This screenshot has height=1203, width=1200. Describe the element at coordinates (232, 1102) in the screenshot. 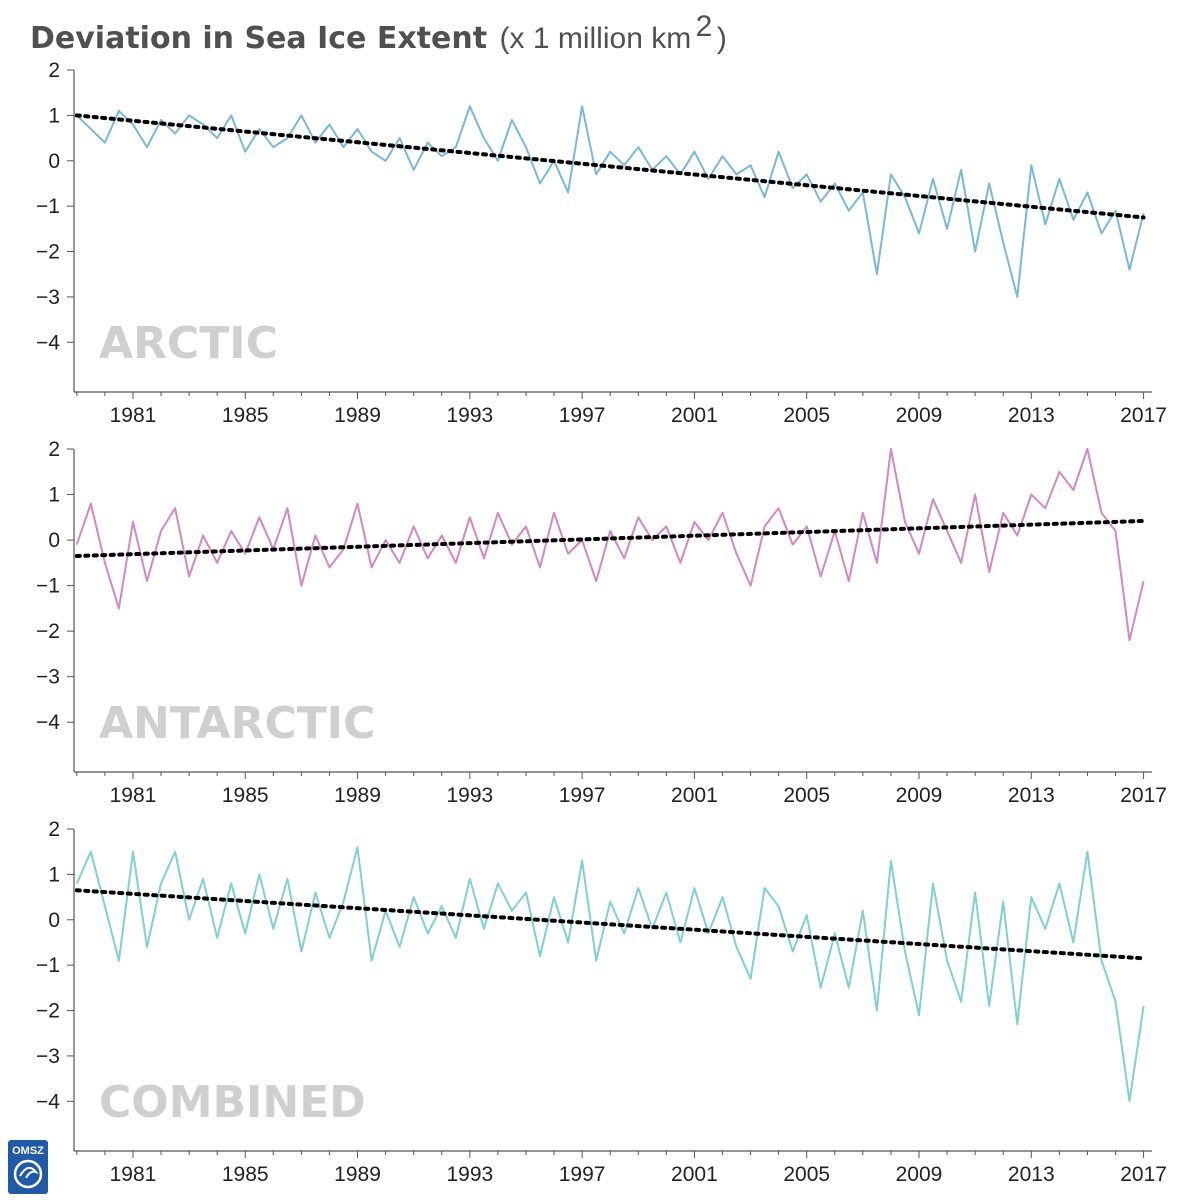

I see `panel-label: COMBINED` at that location.